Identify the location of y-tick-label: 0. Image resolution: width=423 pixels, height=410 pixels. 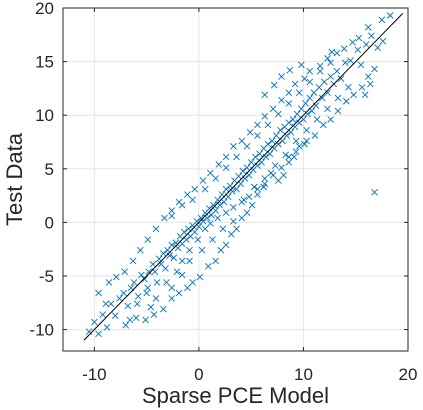
(49, 222).